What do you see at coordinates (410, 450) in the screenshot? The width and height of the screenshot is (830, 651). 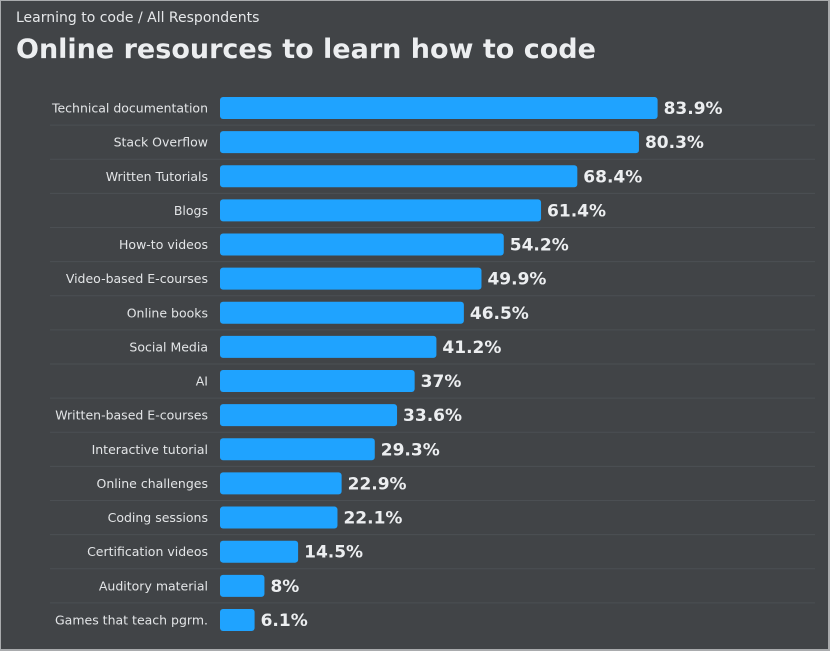 I see `value-label: 29.3%` at bounding box center [410, 450].